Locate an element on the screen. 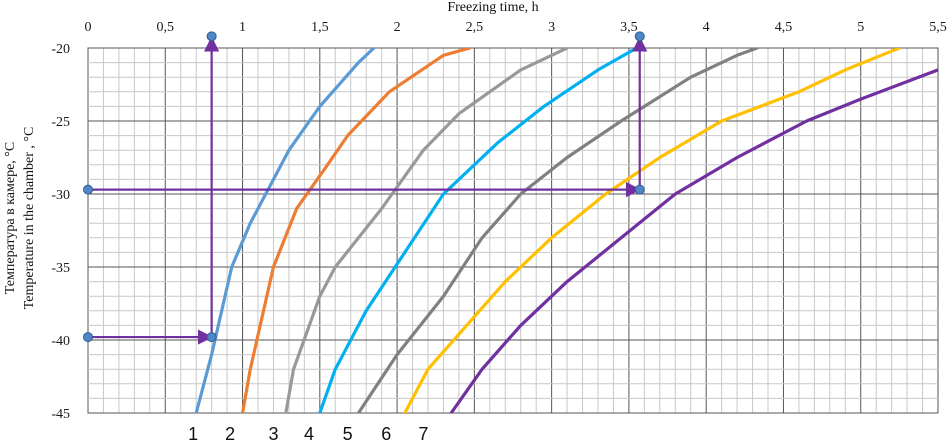  y-axis-title-en: Temperature in the chamber , °C is located at coordinates (29, 218).